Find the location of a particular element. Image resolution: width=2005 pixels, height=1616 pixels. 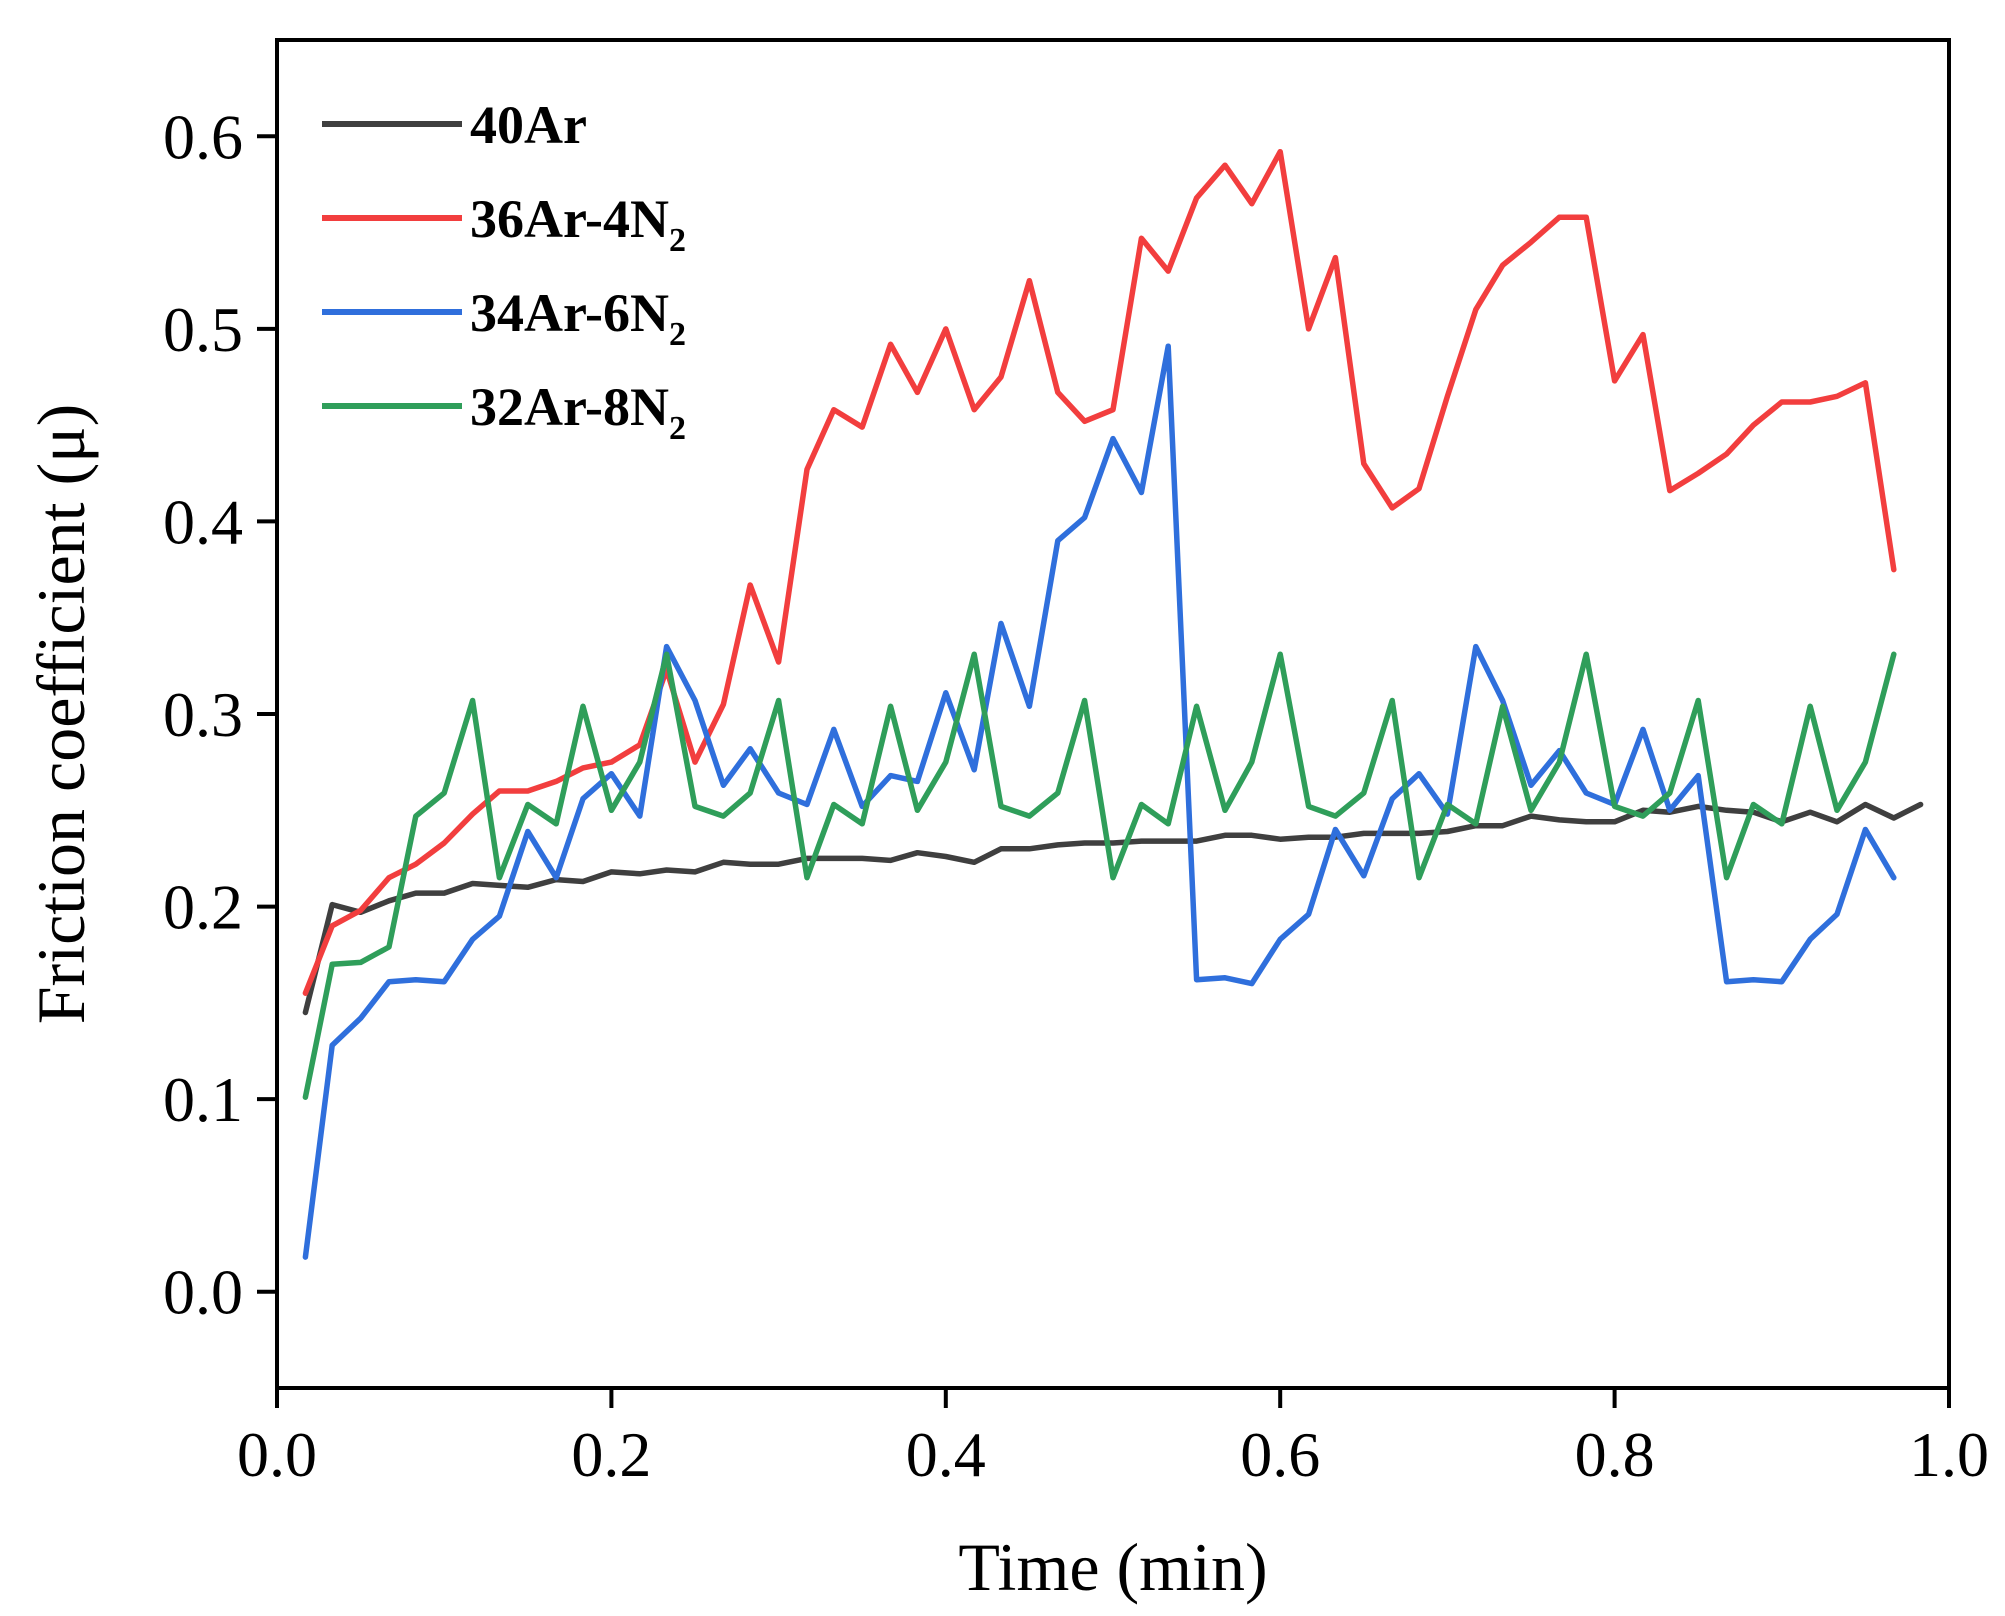

y-tick-label: 0.3 is located at coordinates (203, 714).